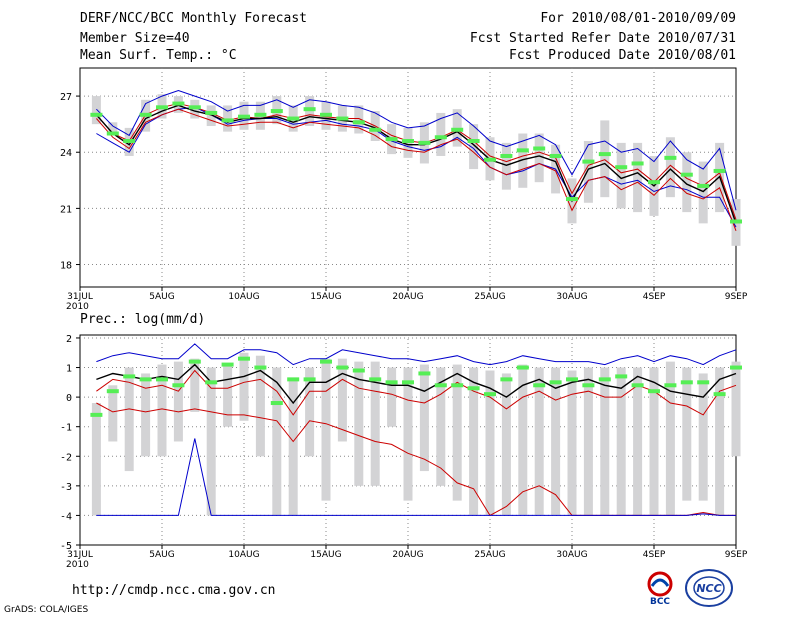 The image size is (800, 618). I want to click on forecast-period: For 2010/08/01-2010/09/09, so click(638, 18).